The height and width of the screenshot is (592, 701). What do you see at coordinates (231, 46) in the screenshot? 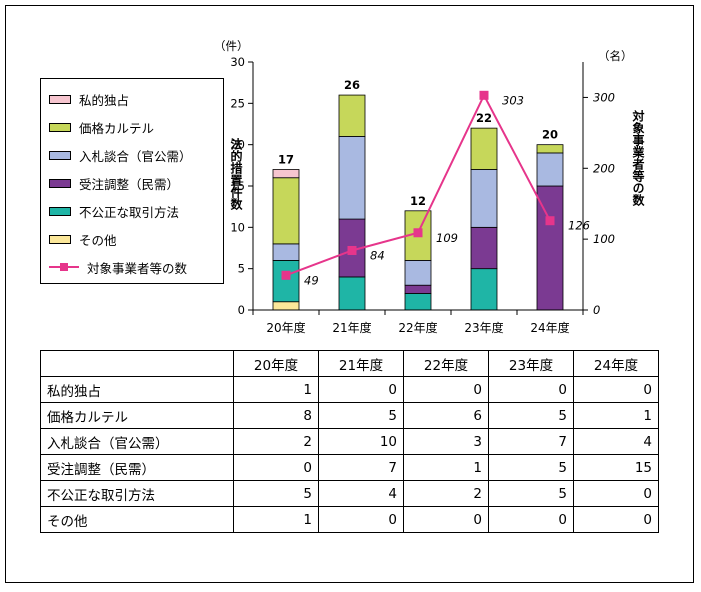
I see `y-left-unit: （件）` at bounding box center [231, 46].